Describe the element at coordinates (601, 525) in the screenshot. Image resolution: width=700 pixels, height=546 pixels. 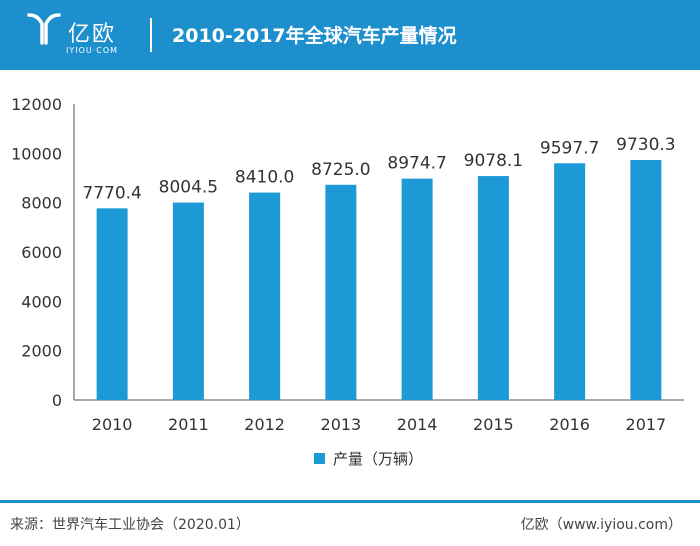
I see `brand-note: 亿欧（www.iyiou.com）` at that location.